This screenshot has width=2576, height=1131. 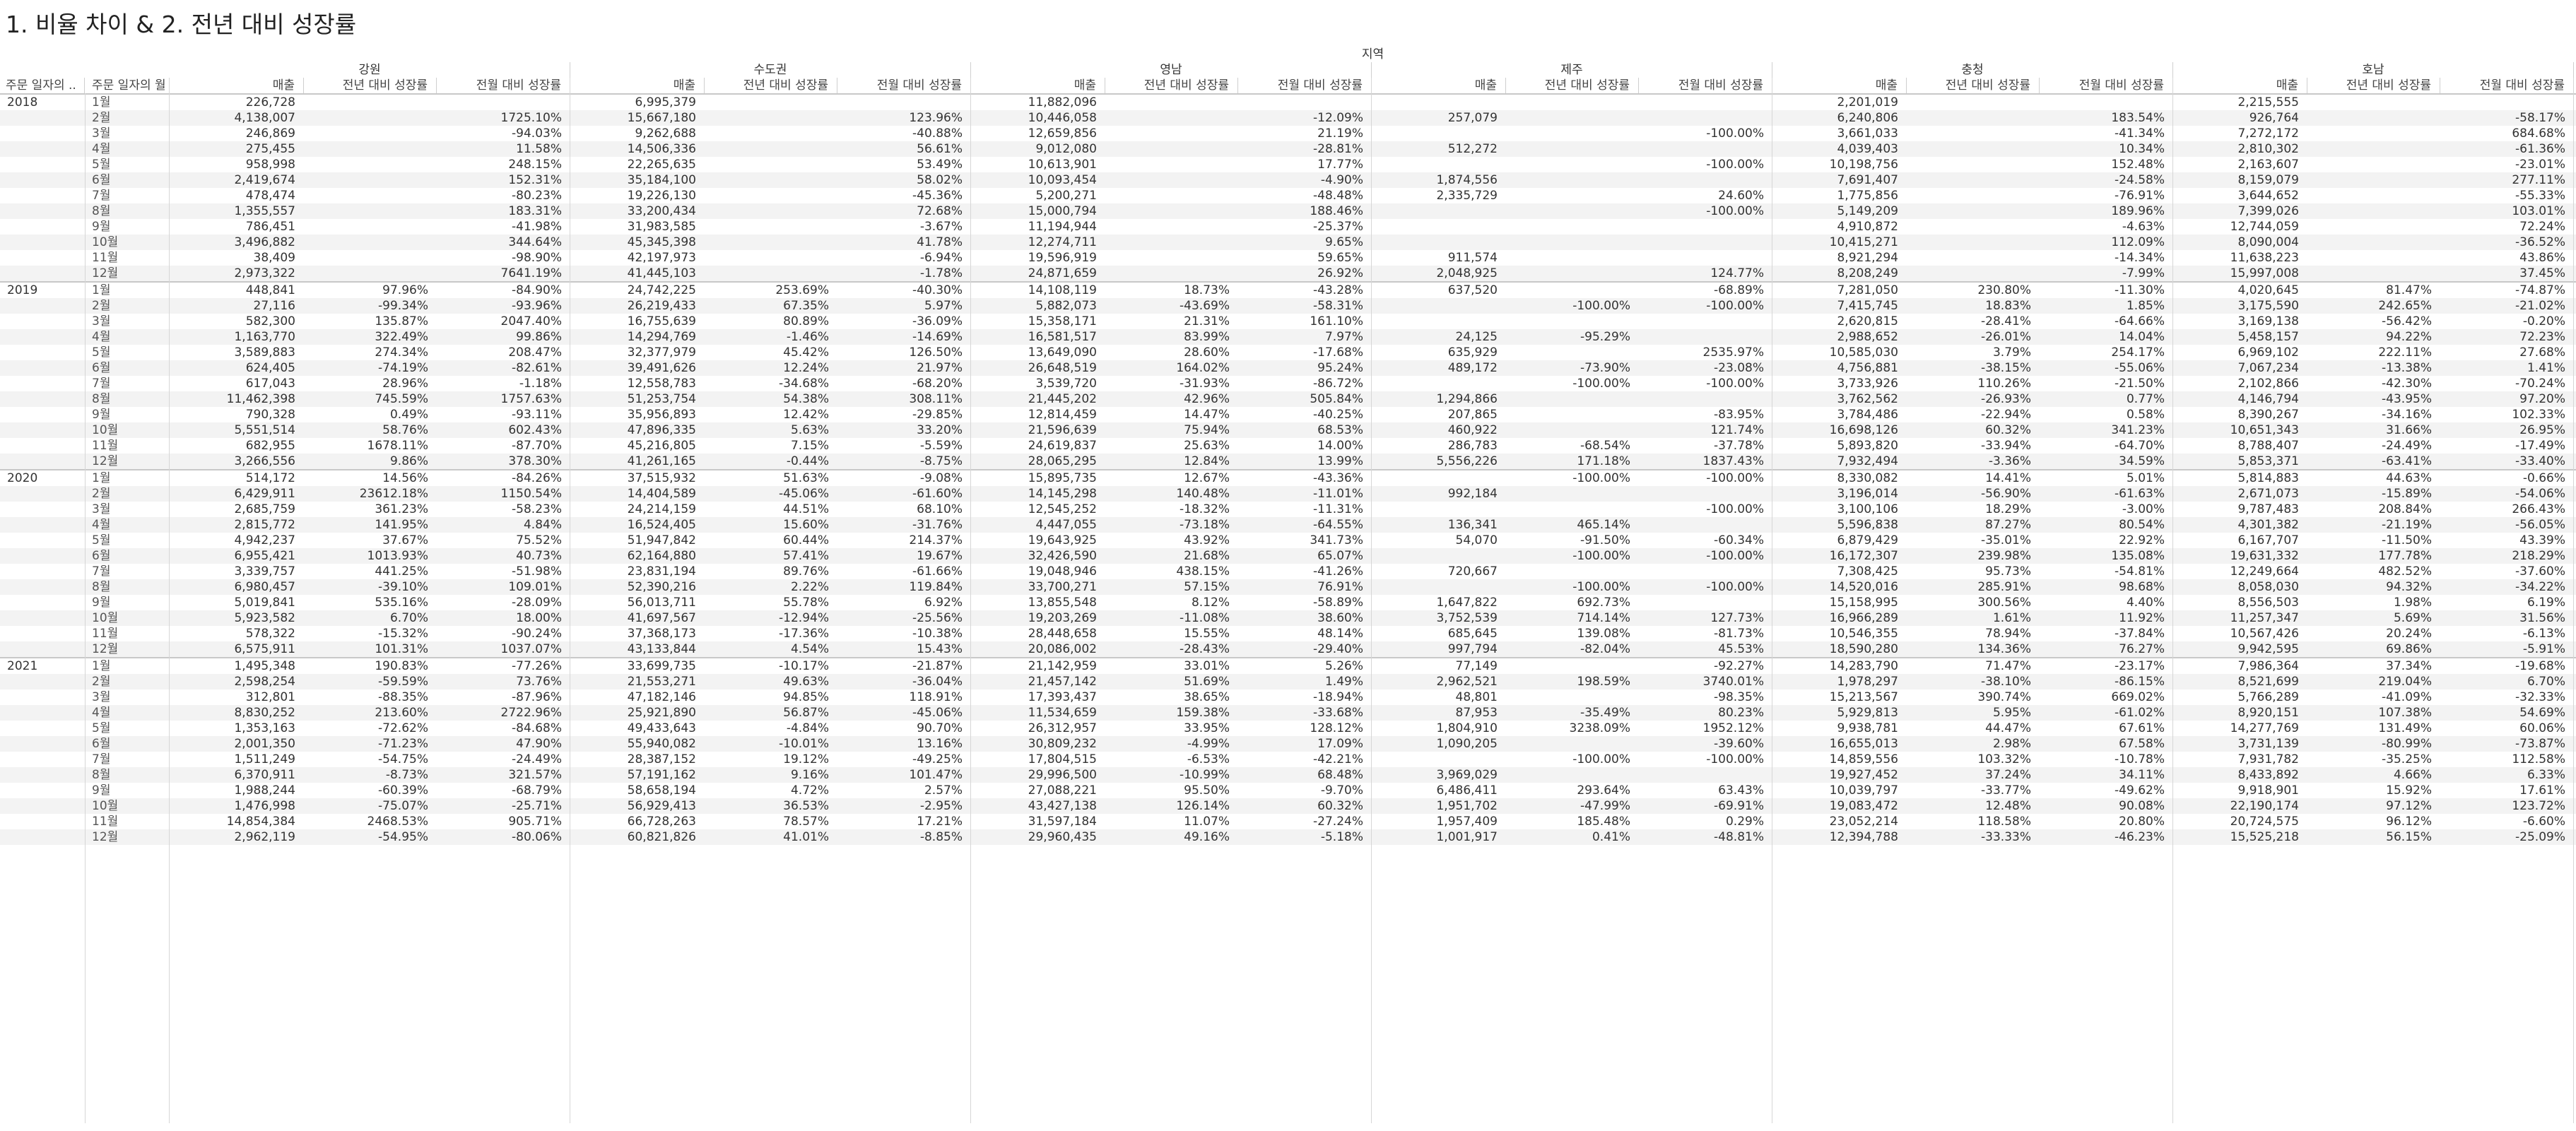 I want to click on cell-value: 4.72%, so click(x=809, y=790).